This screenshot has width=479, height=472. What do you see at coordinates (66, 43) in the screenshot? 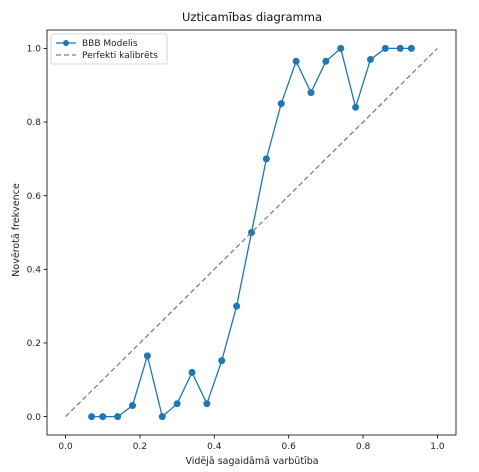
I see `legend-swatch-marker` at bounding box center [66, 43].